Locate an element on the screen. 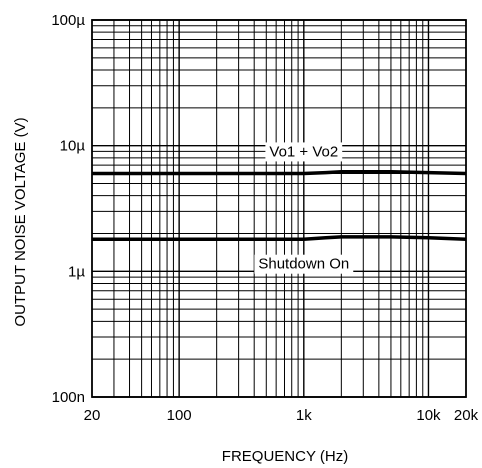 This screenshot has width=482, height=468. x-tick-label: 20 is located at coordinates (92, 415).